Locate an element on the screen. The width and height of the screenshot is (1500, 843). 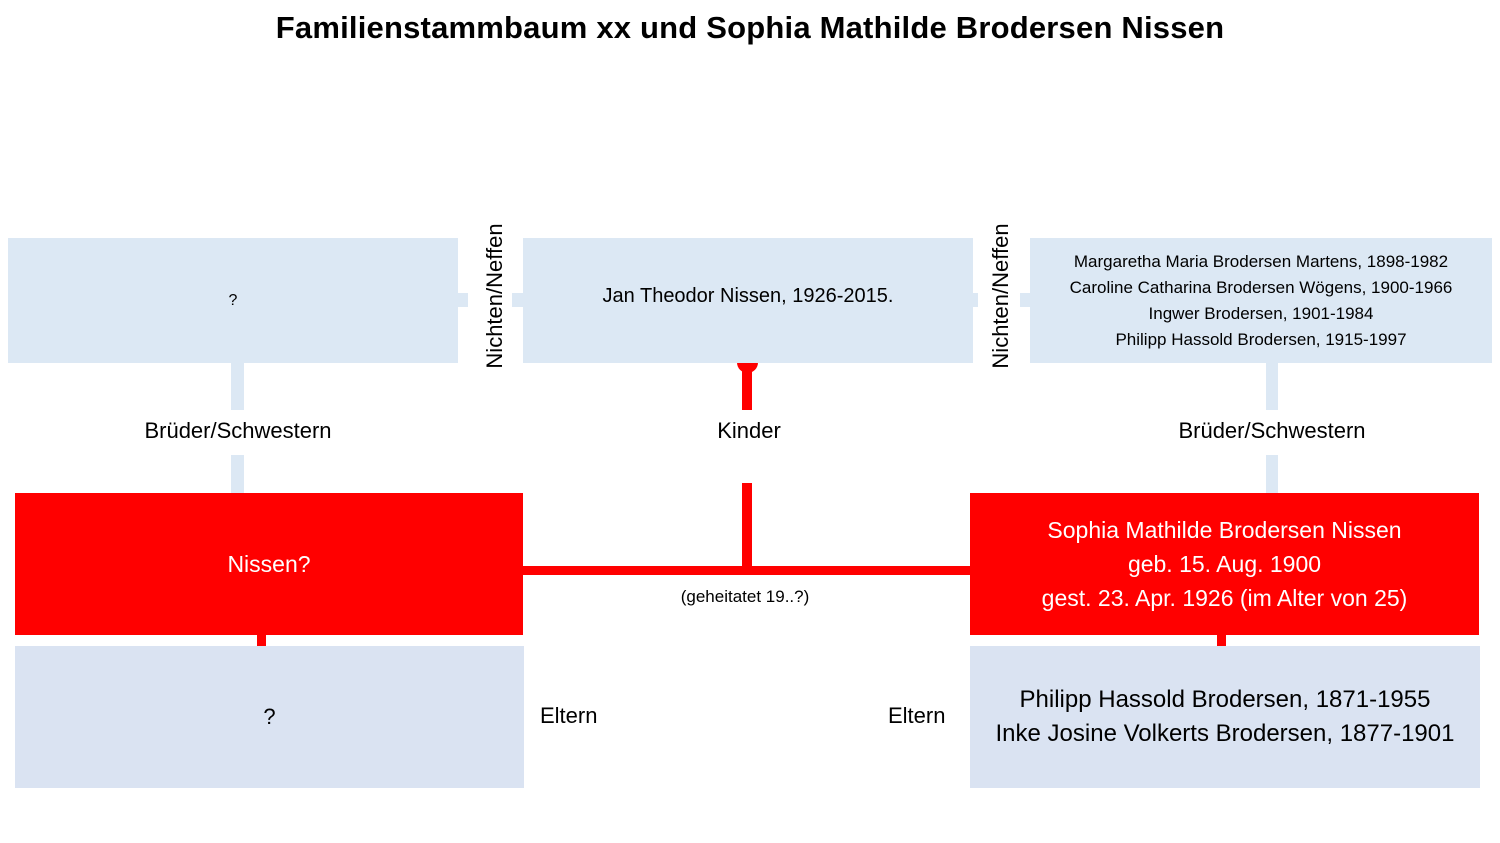
children-label: Kinder is located at coordinates (749, 430).